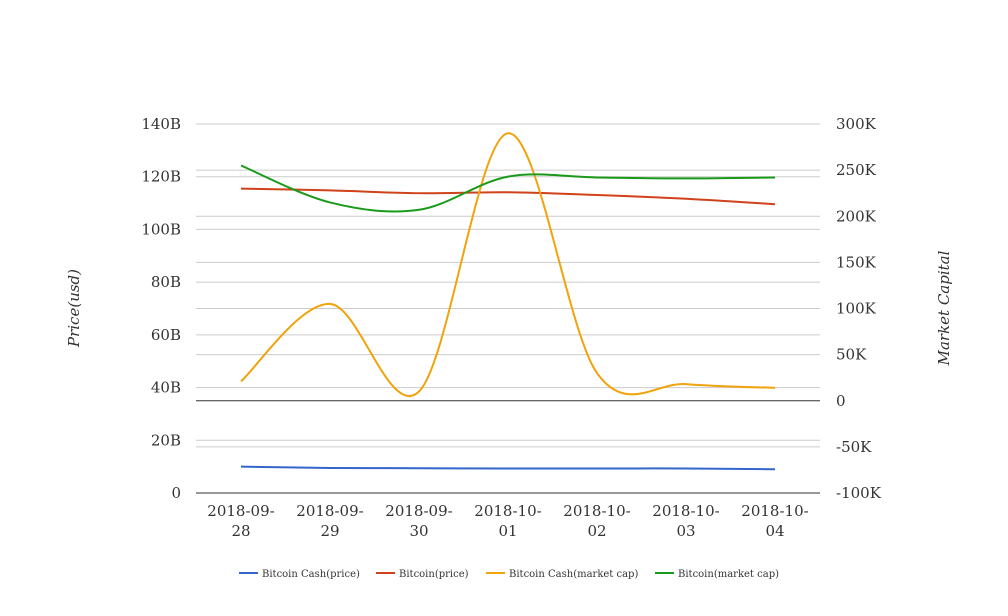 This screenshot has height=616, width=1008. Describe the element at coordinates (774, 521) in the screenshot. I see `x-tick-label: 2018-10-04` at that location.